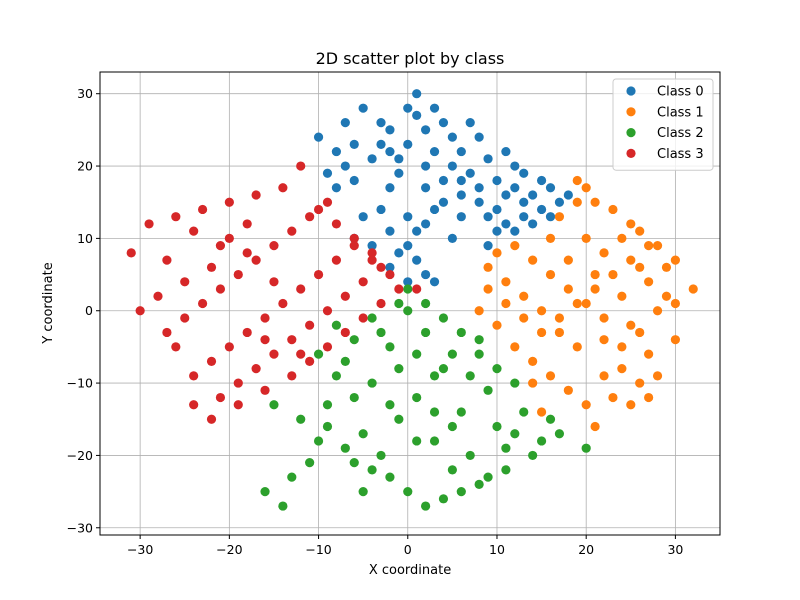 The width and height of the screenshot is (800, 600). Describe the element at coordinates (89, 310) in the screenshot. I see `y-tick-label: 0` at that location.